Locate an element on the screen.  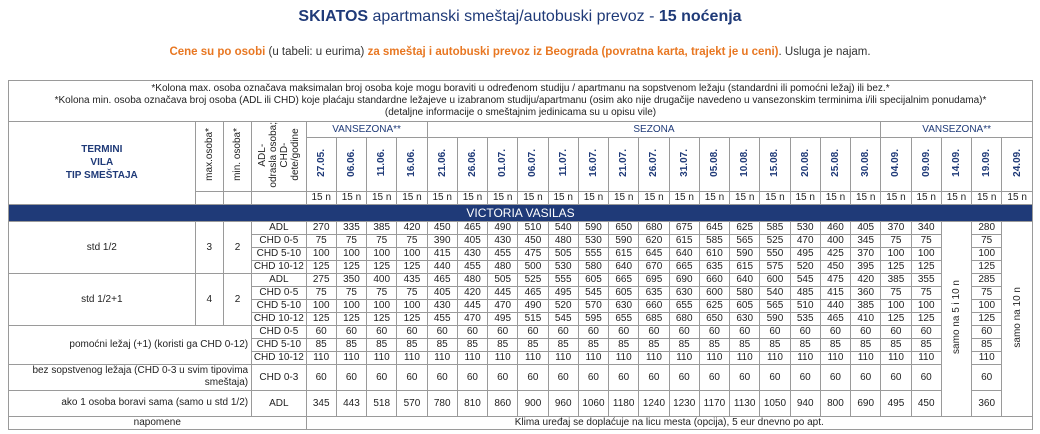
price-cell: 435 is located at coordinates (412, 279).